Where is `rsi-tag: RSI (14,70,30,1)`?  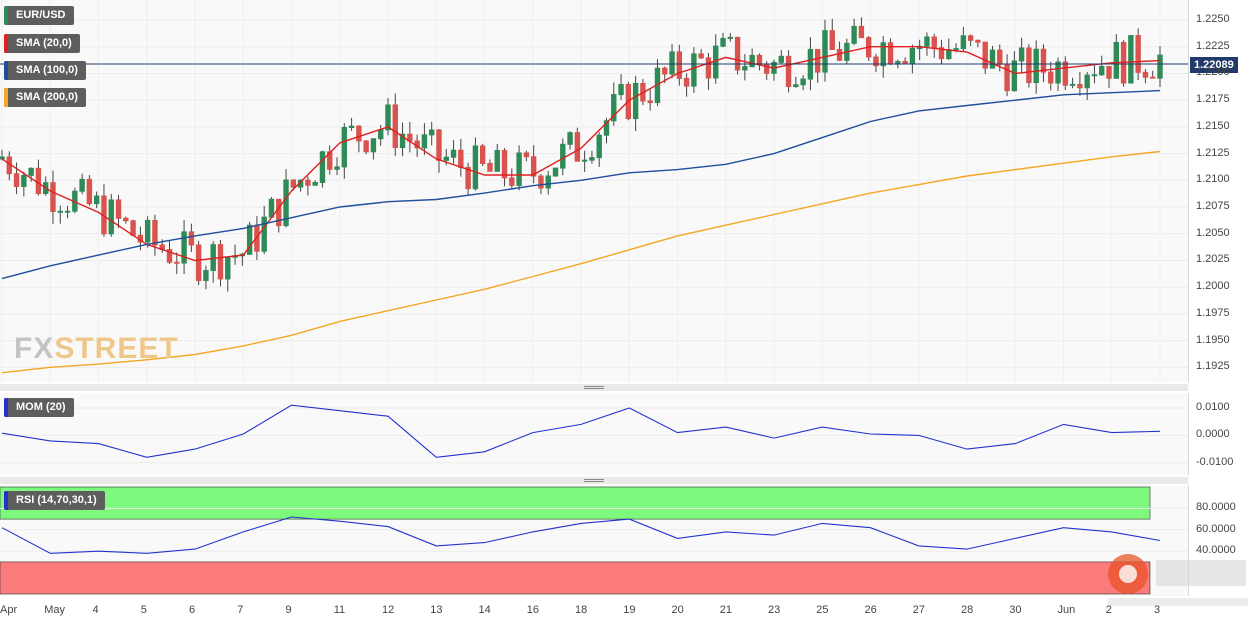
rsi-tag: RSI (14,70,30,1) is located at coordinates (54, 500).